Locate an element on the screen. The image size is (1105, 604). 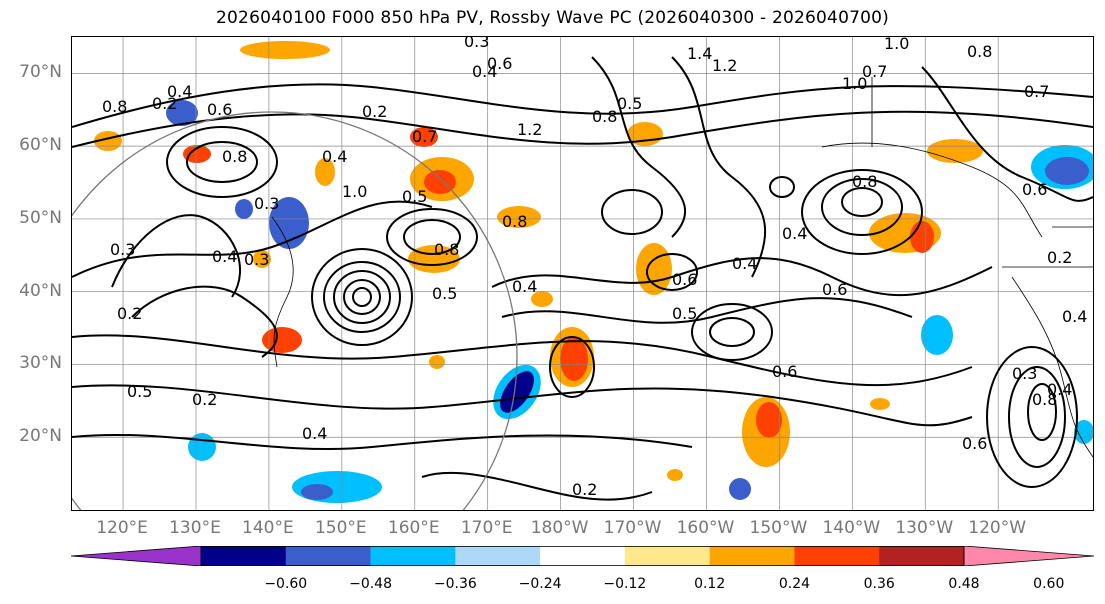
latitude-label: 20°N is located at coordinates (40, 436).